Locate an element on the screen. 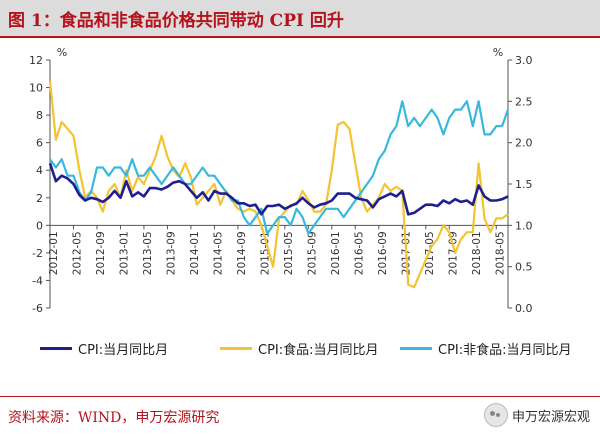  y-right-tick-label: 2.0 is located at coordinates (524, 143).